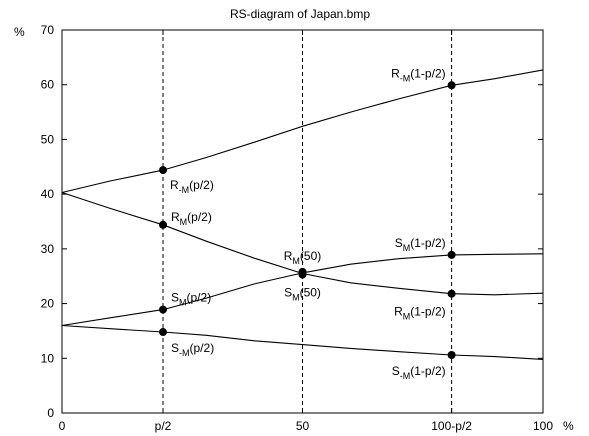  What do you see at coordinates (302, 294) in the screenshot?
I see `marker-label-5: SM(50)` at bounding box center [302, 294].